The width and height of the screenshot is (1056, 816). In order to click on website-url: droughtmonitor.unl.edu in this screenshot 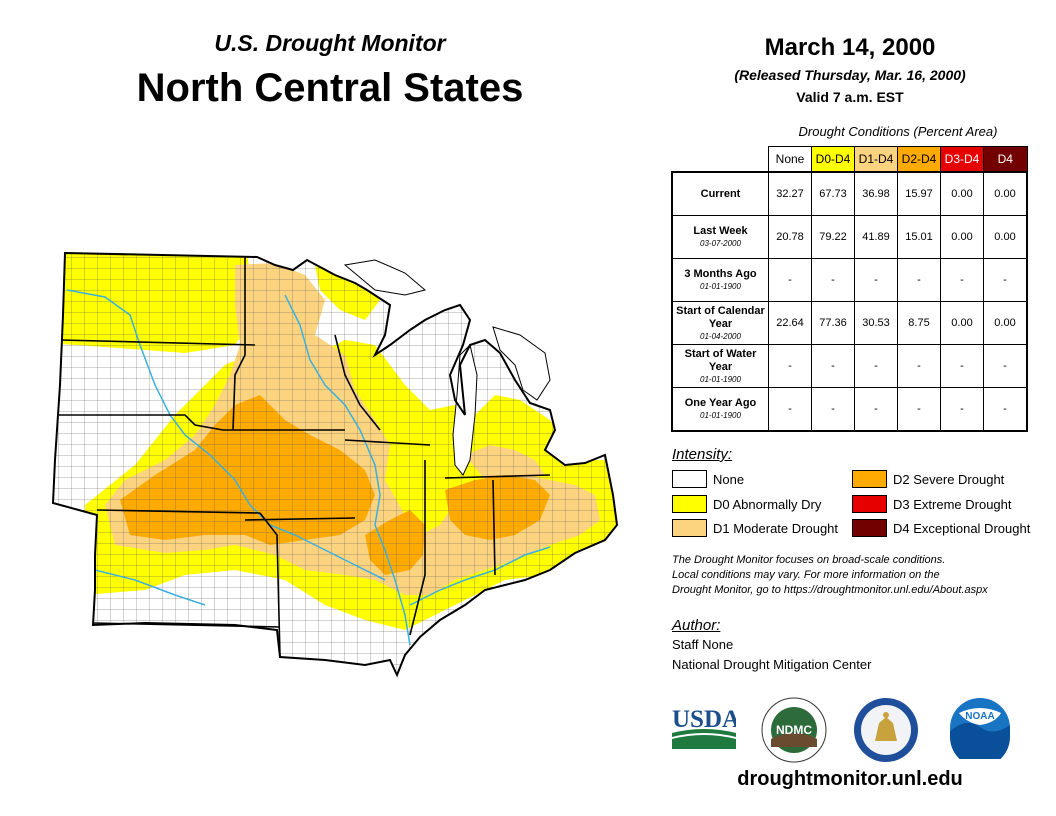, I will do `click(850, 779)`.